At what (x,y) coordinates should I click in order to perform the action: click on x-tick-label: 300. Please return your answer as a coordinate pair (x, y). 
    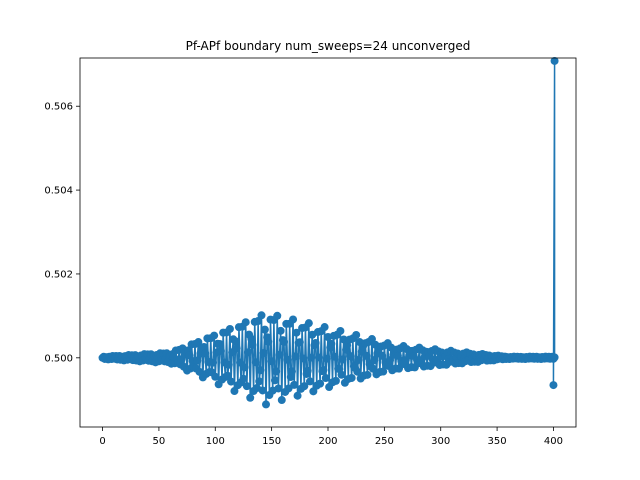
    Looking at the image, I should click on (440, 441).